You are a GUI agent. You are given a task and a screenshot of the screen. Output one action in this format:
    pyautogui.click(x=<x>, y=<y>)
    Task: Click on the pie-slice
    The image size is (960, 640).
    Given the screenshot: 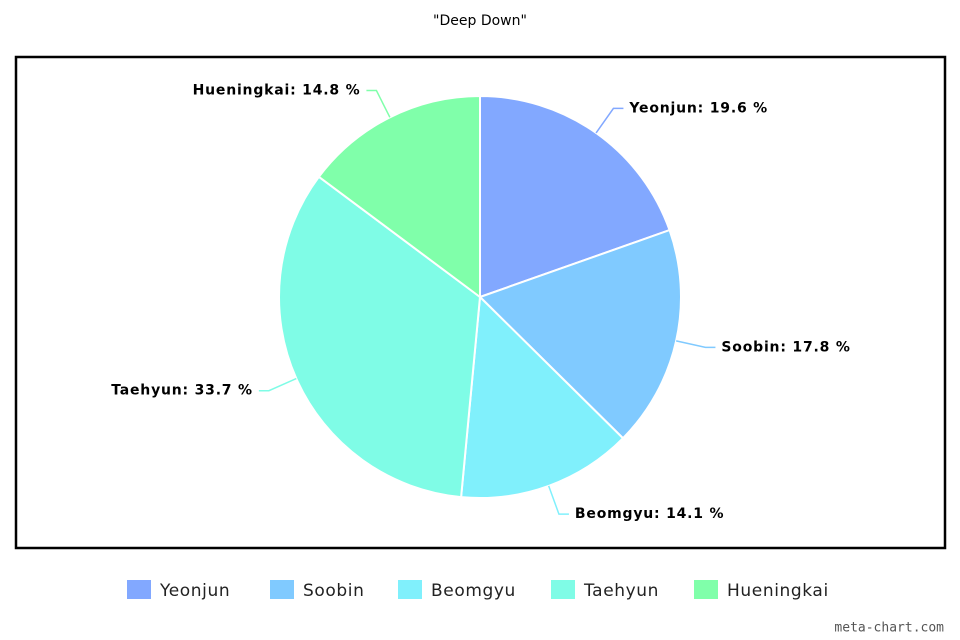 What is the action you would take?
    pyautogui.click(x=380, y=337)
    